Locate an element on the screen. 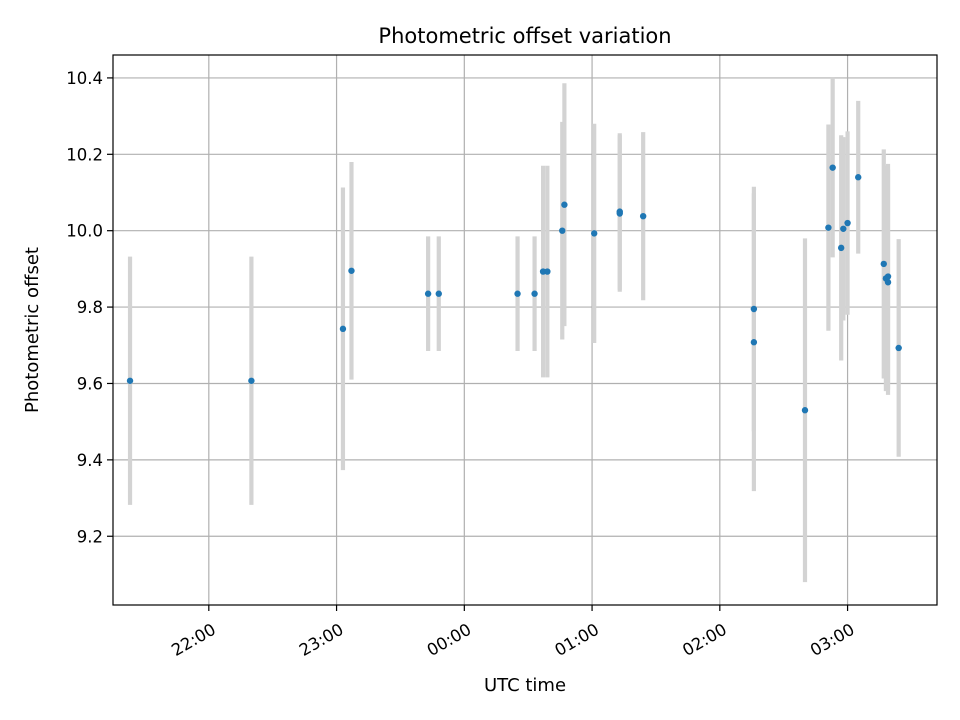  y-tick-label: 9.6 is located at coordinates (90, 383).